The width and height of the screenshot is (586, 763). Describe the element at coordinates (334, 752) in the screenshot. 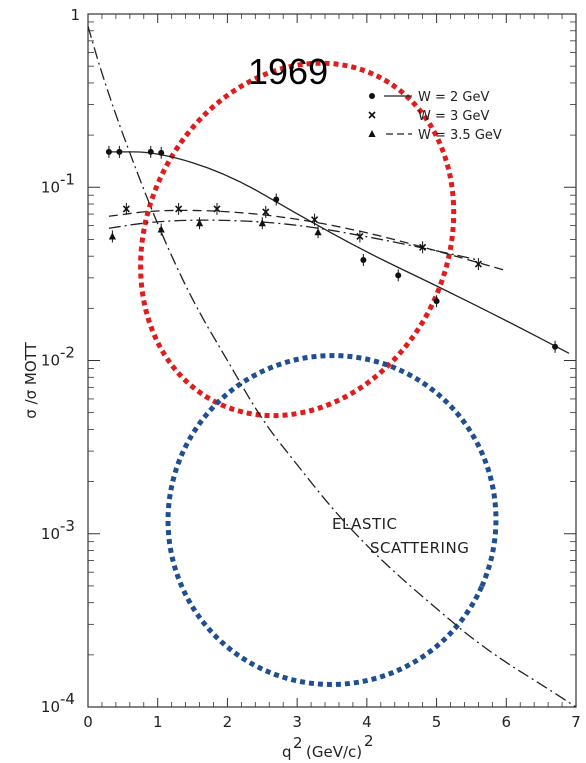

I see `x-axis-label-unit: (GeV/c)` at that location.